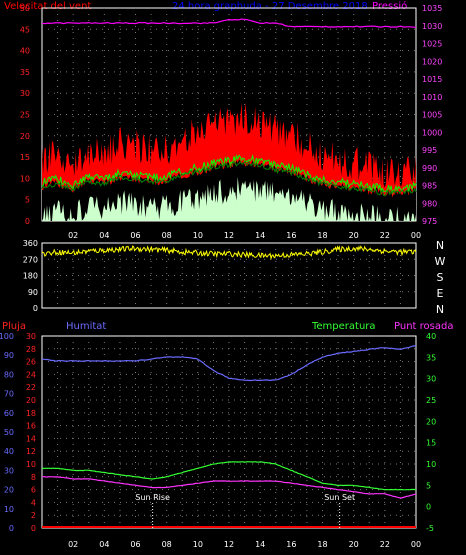 The image size is (466, 555). I want to click on rain-axis-tick-label: 2, so click(33, 515).